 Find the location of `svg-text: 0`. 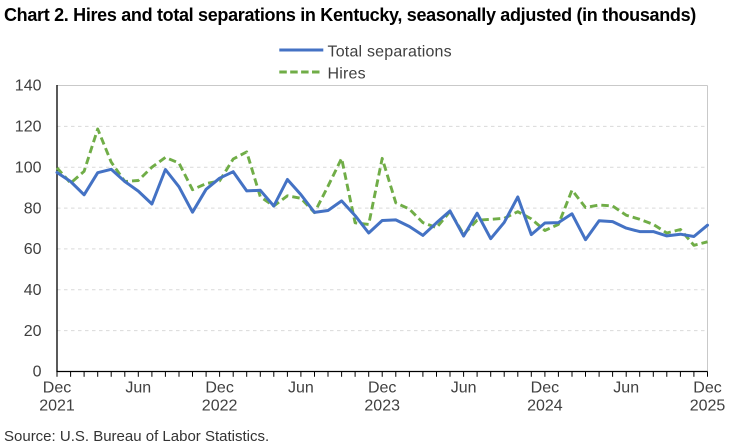

svg-text: 0 is located at coordinates (37, 372).